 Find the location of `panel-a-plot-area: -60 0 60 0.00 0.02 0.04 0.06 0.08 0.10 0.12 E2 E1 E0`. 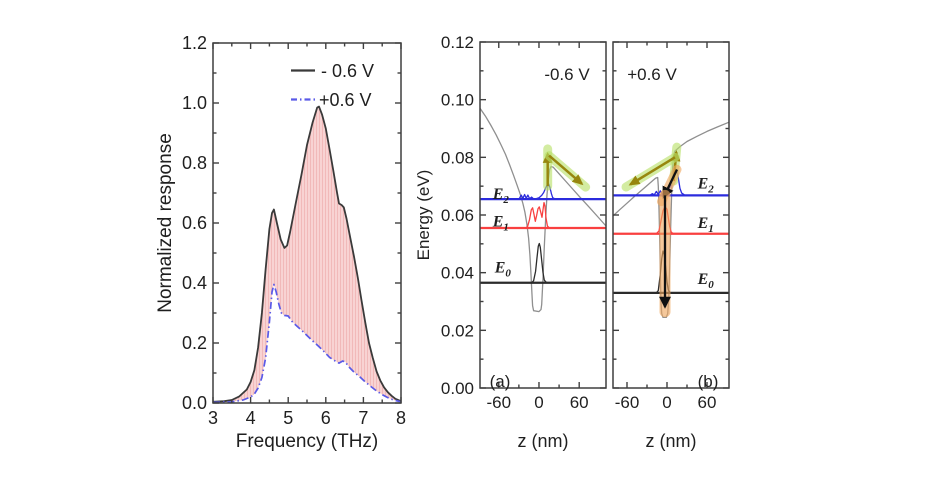

panel-a-plot-area: -60 0 60 0.00 0.02 0.04 0.06 0.08 0.10 0.12 E2 E1 E0 is located at coordinates (524, 222).